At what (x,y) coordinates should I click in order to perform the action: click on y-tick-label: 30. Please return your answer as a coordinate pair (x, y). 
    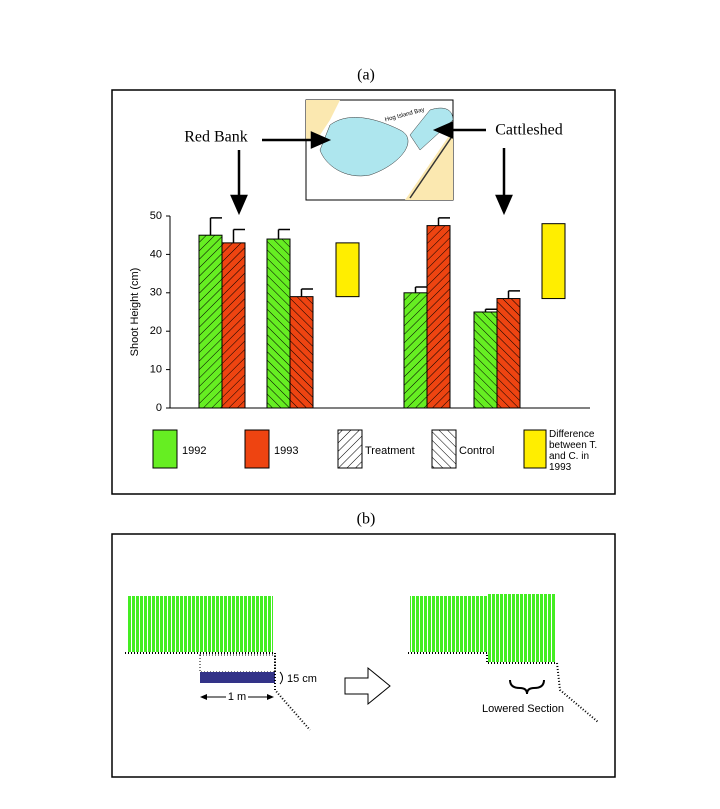
    Looking at the image, I should click on (156, 293).